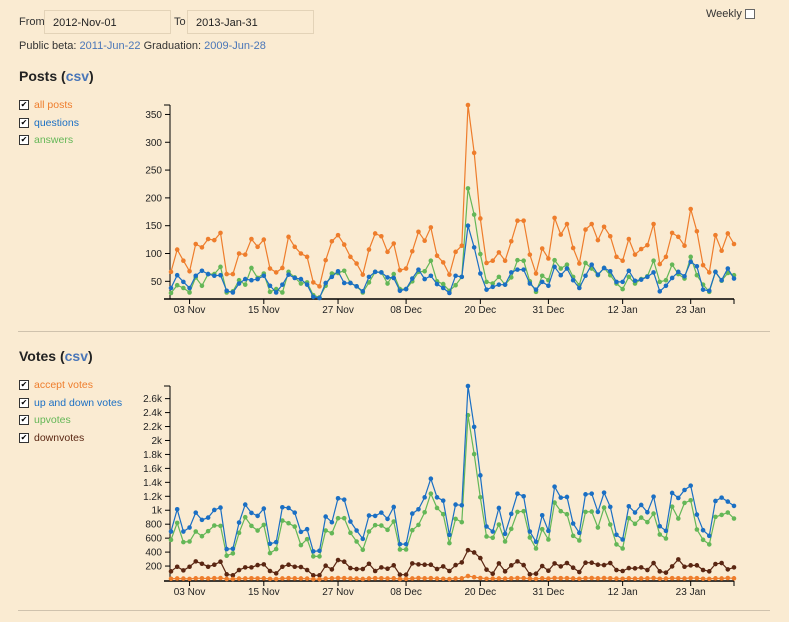 This screenshot has width=789, height=622. Describe the element at coordinates (190, 592) in the screenshot. I see `x-tick-label: 03 Nov` at that location.